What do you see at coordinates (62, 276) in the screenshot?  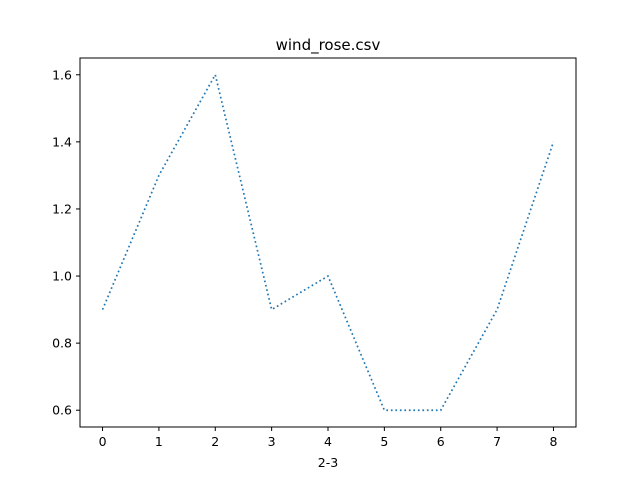 I see `y-tick-label: 1.0` at bounding box center [62, 276].